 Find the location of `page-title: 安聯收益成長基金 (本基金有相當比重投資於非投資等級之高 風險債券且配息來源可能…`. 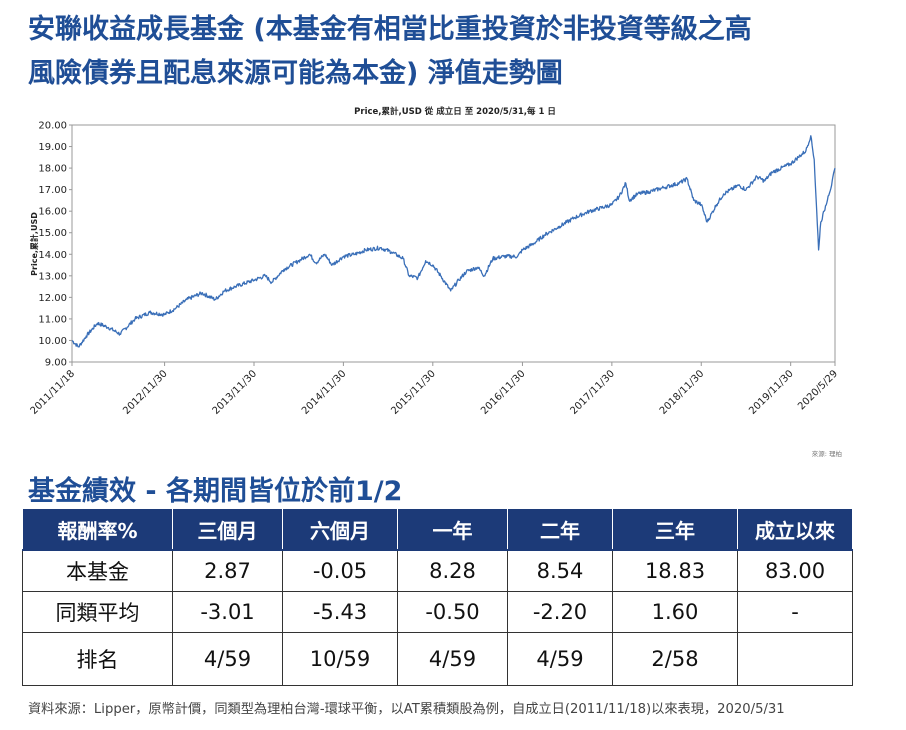

page-title: 安聯收益成長基金 (本基金有相當比重投資於非投資等級之高 風險債券且配息來源可能… is located at coordinates (458, 52).